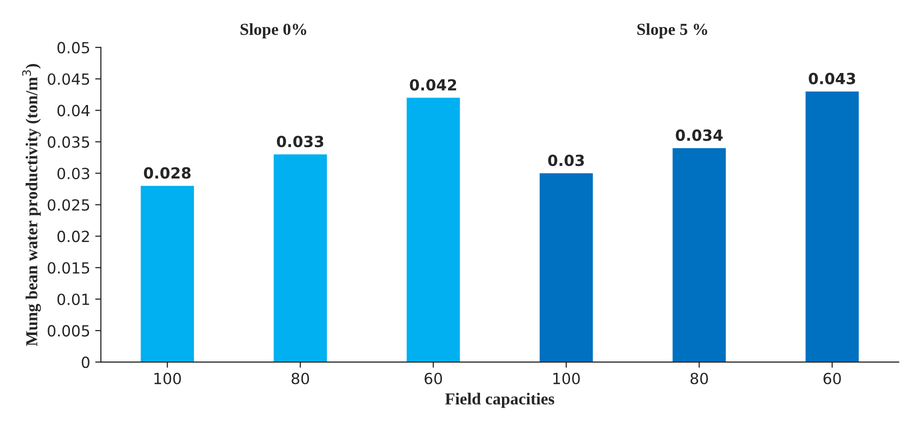 This screenshot has width=917, height=431. I want to click on data-label: 0.03, so click(566, 160).